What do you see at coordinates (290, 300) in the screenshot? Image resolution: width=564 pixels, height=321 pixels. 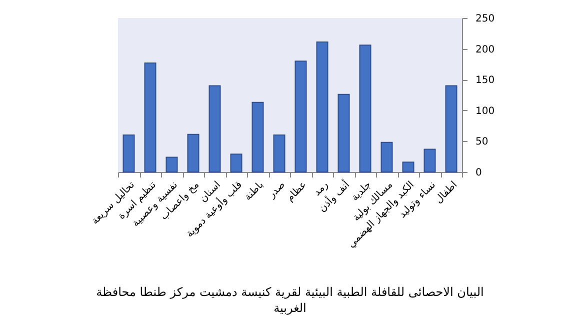 I see `text: البيان الاحصائى للقافلة الطبية البيئية لقرية كنيسة دمشيت مركز طنطا محافظة الغربية` at bounding box center [290, 300].